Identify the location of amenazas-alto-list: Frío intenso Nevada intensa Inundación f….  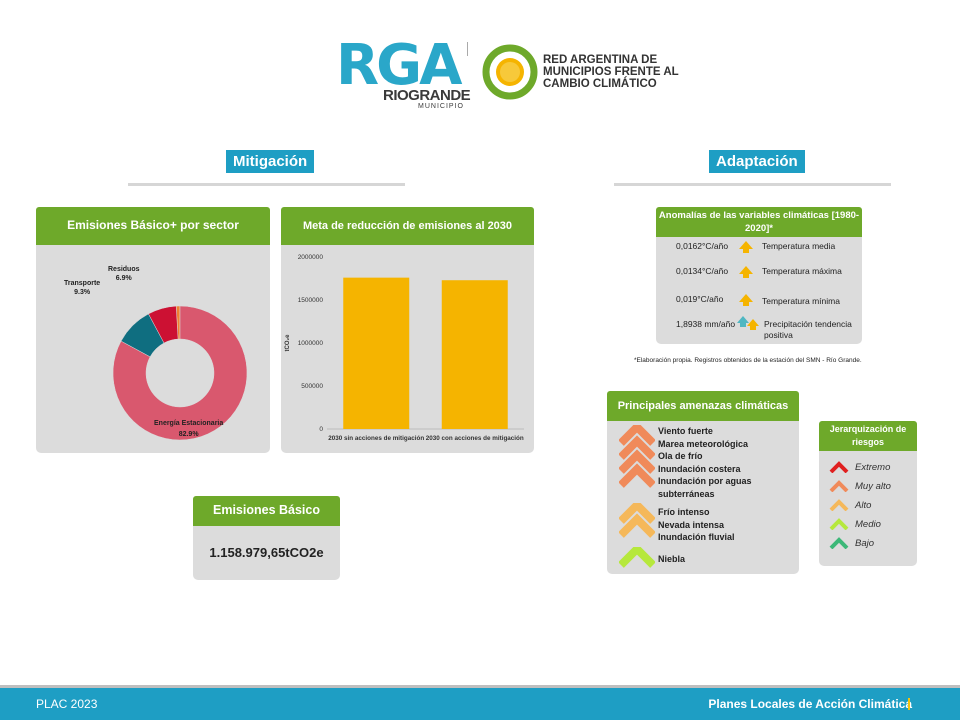
(696, 524).